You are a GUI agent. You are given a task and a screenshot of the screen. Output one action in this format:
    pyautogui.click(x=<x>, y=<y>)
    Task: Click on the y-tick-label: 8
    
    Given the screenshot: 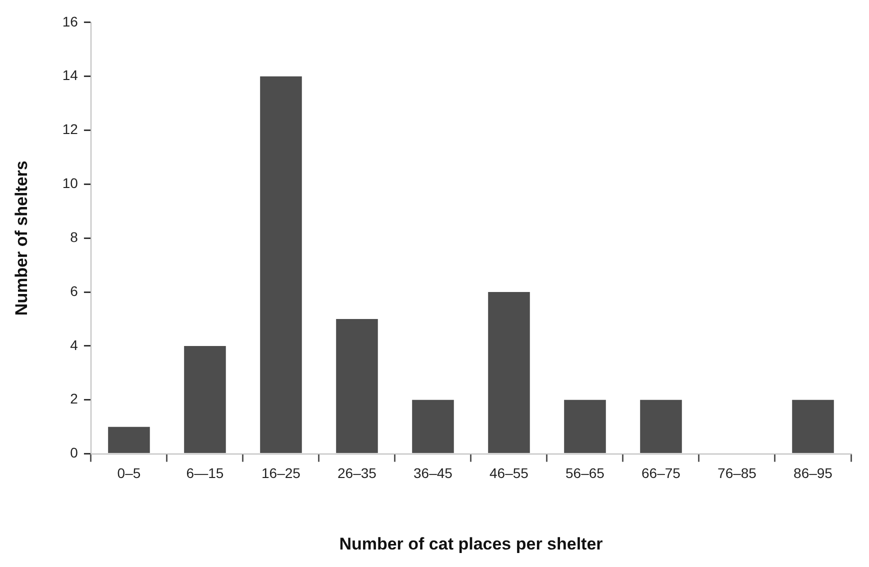 What is the action you would take?
    pyautogui.click(x=74, y=236)
    